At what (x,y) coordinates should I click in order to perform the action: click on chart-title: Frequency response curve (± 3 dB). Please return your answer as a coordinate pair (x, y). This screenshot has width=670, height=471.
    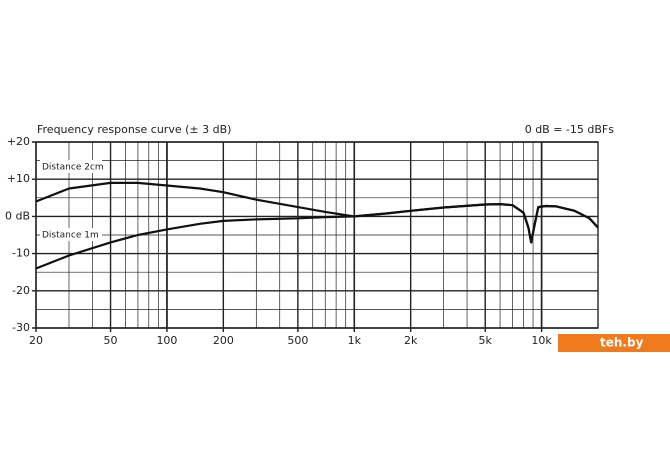
    Looking at the image, I should click on (134, 129).